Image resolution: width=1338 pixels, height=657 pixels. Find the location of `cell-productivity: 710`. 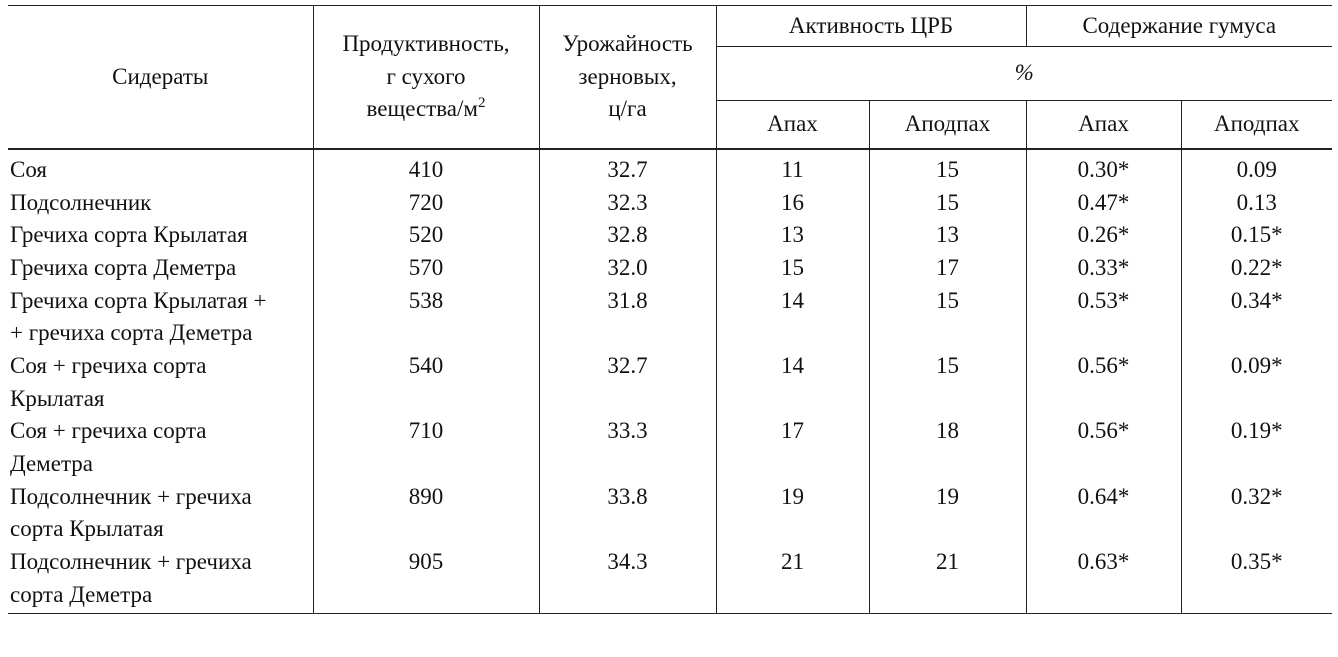

cell-productivity: 710 is located at coordinates (425, 448).